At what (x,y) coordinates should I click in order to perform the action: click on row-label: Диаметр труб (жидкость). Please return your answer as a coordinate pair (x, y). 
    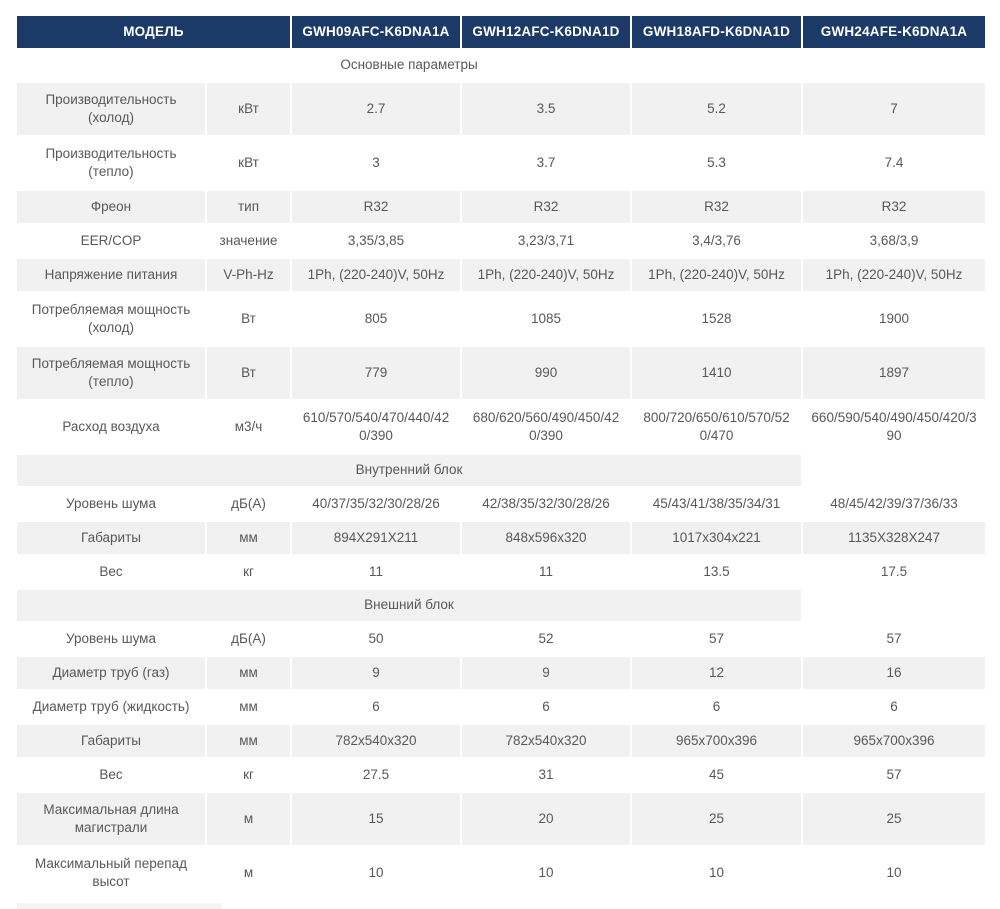
    Looking at the image, I should click on (111, 707).